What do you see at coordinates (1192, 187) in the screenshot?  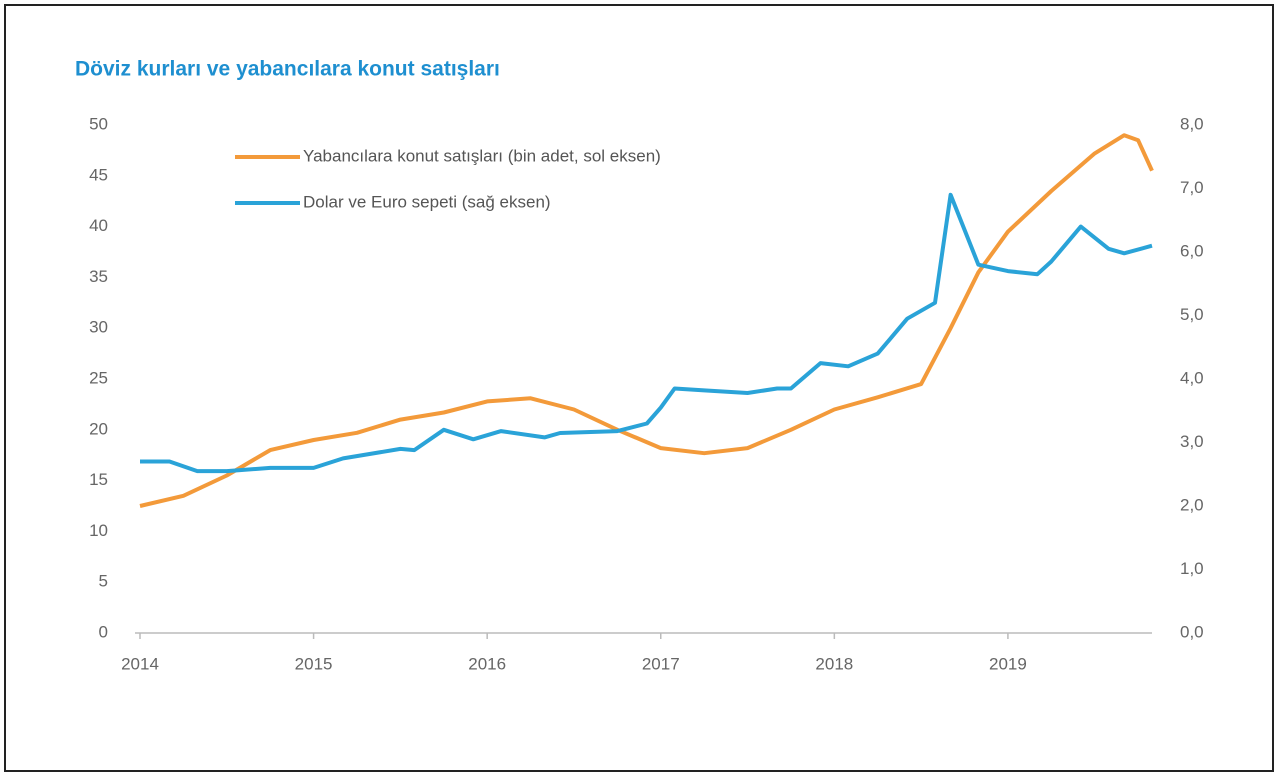 I see `y2-tick-label: 7,0` at bounding box center [1192, 187].